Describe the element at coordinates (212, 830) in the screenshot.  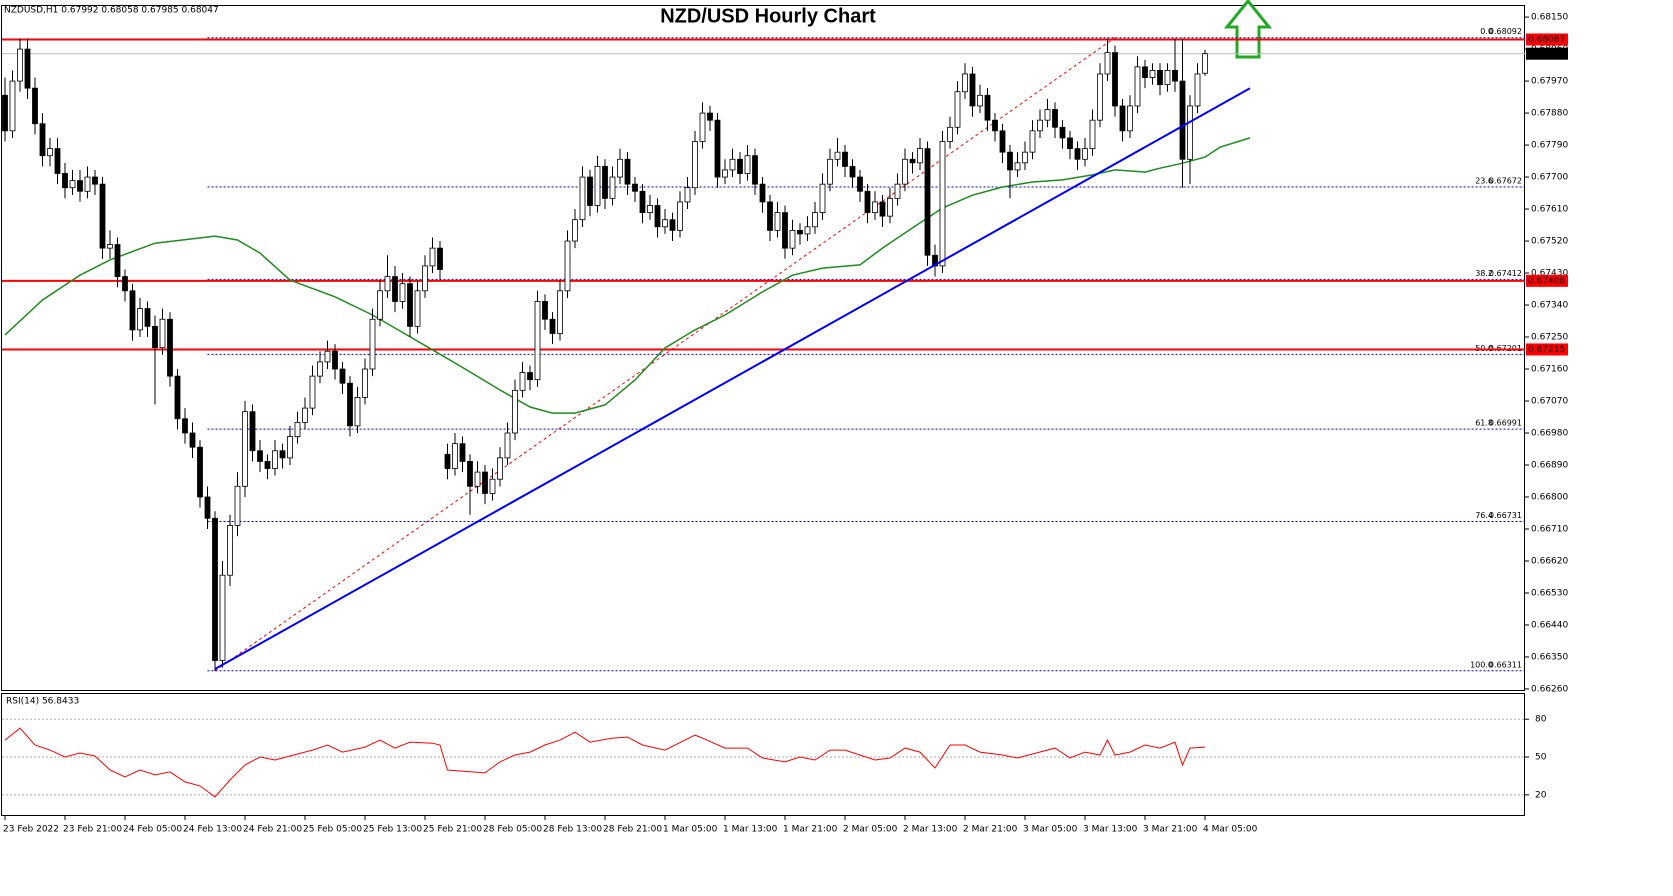
I see `x-tick-label: 24 Feb 13:00` at that location.